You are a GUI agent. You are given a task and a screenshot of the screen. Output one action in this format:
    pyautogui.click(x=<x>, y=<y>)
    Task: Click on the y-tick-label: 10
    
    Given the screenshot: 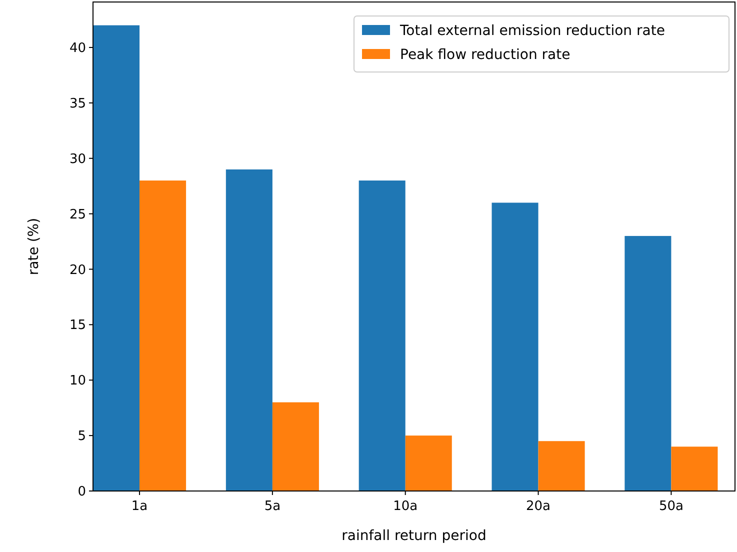 What is the action you would take?
    pyautogui.click(x=77, y=381)
    